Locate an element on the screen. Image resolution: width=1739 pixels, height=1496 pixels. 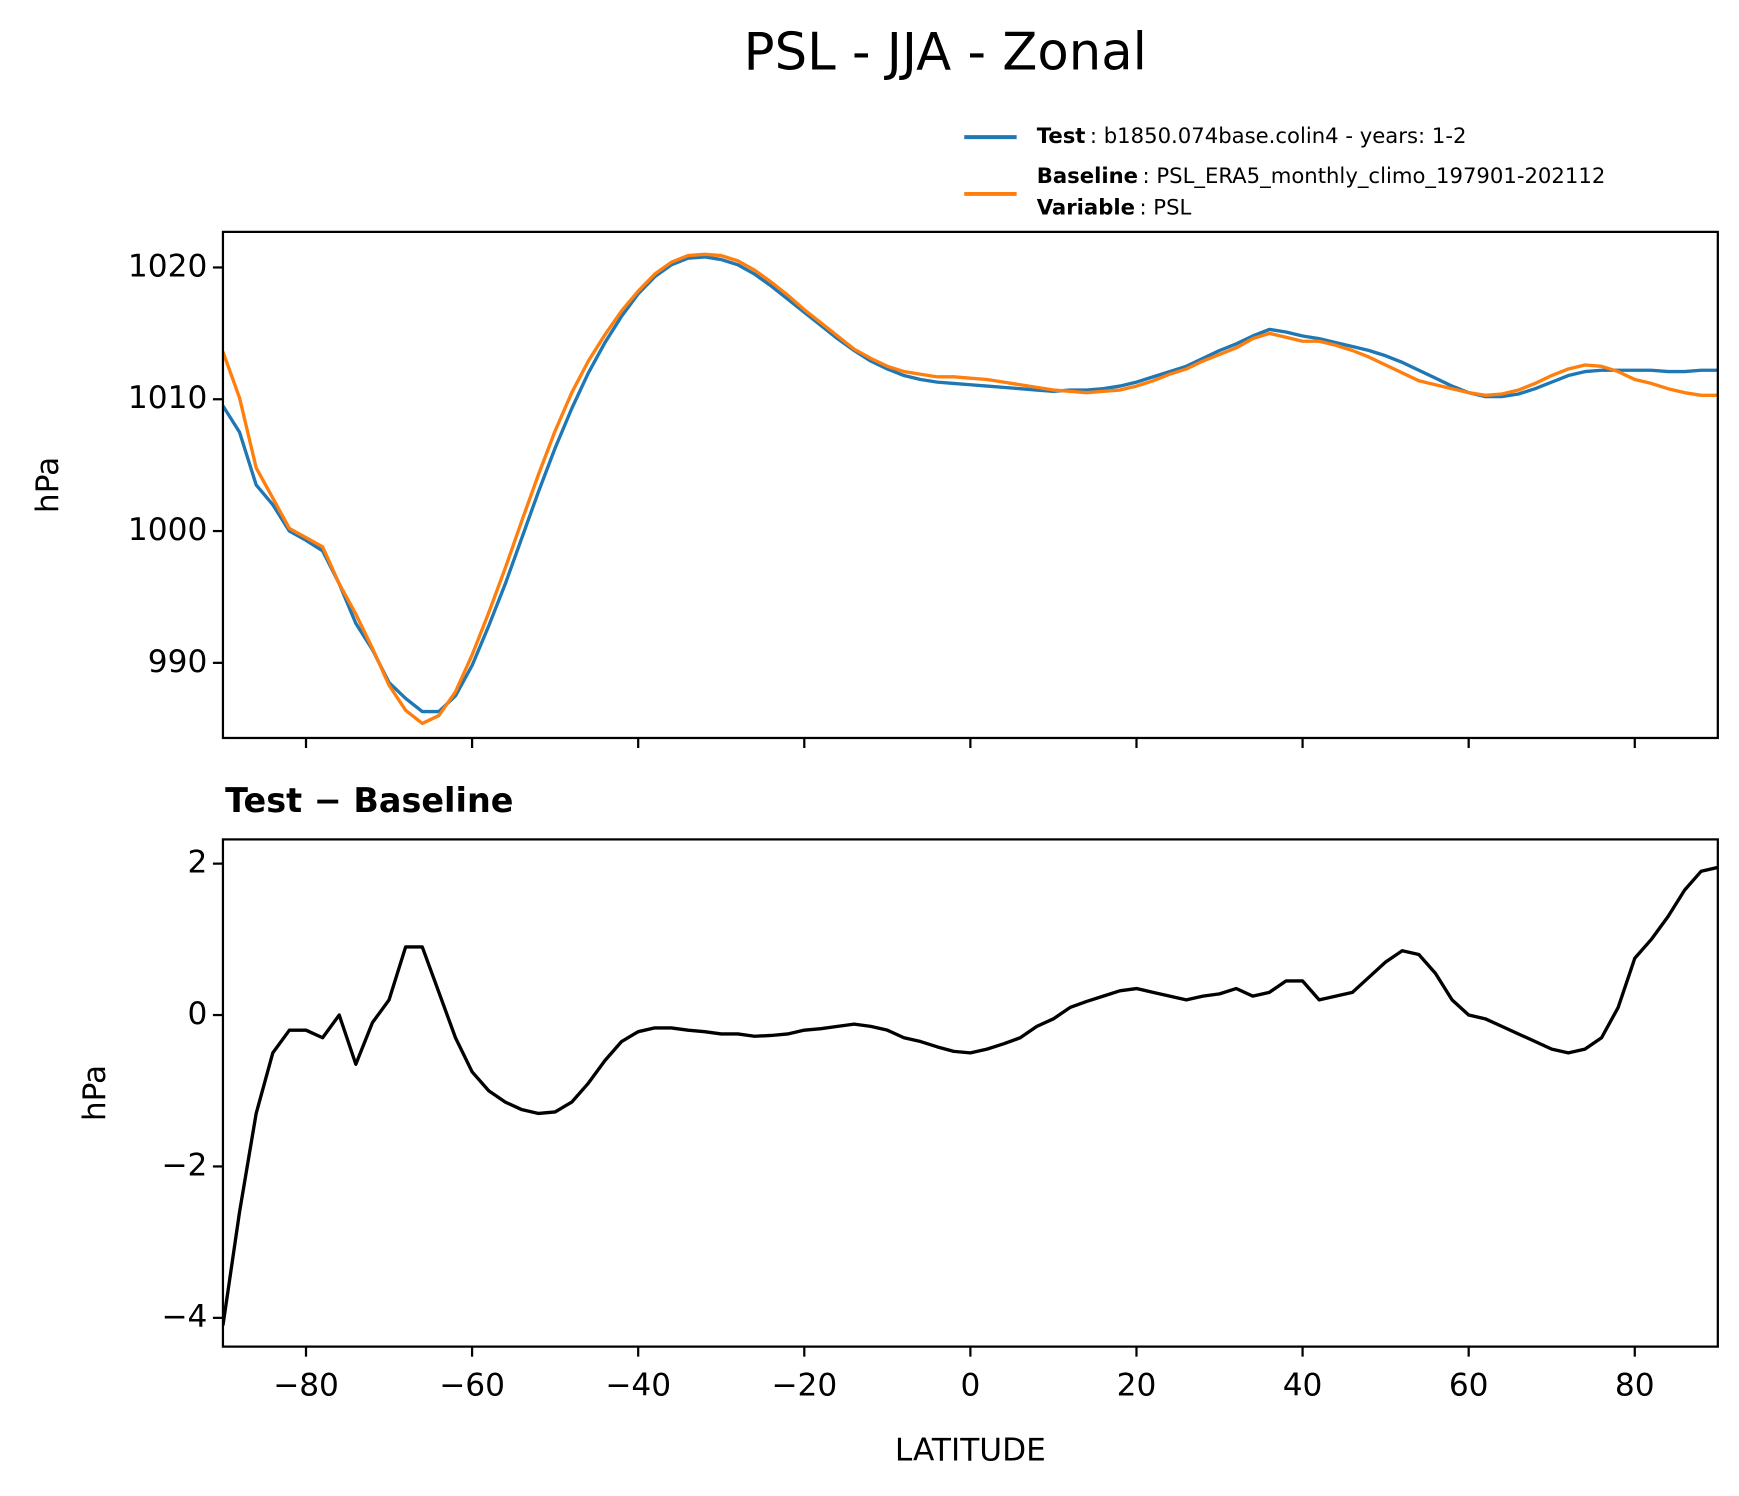
x-tick-label: −20 is located at coordinates (804, 1386).